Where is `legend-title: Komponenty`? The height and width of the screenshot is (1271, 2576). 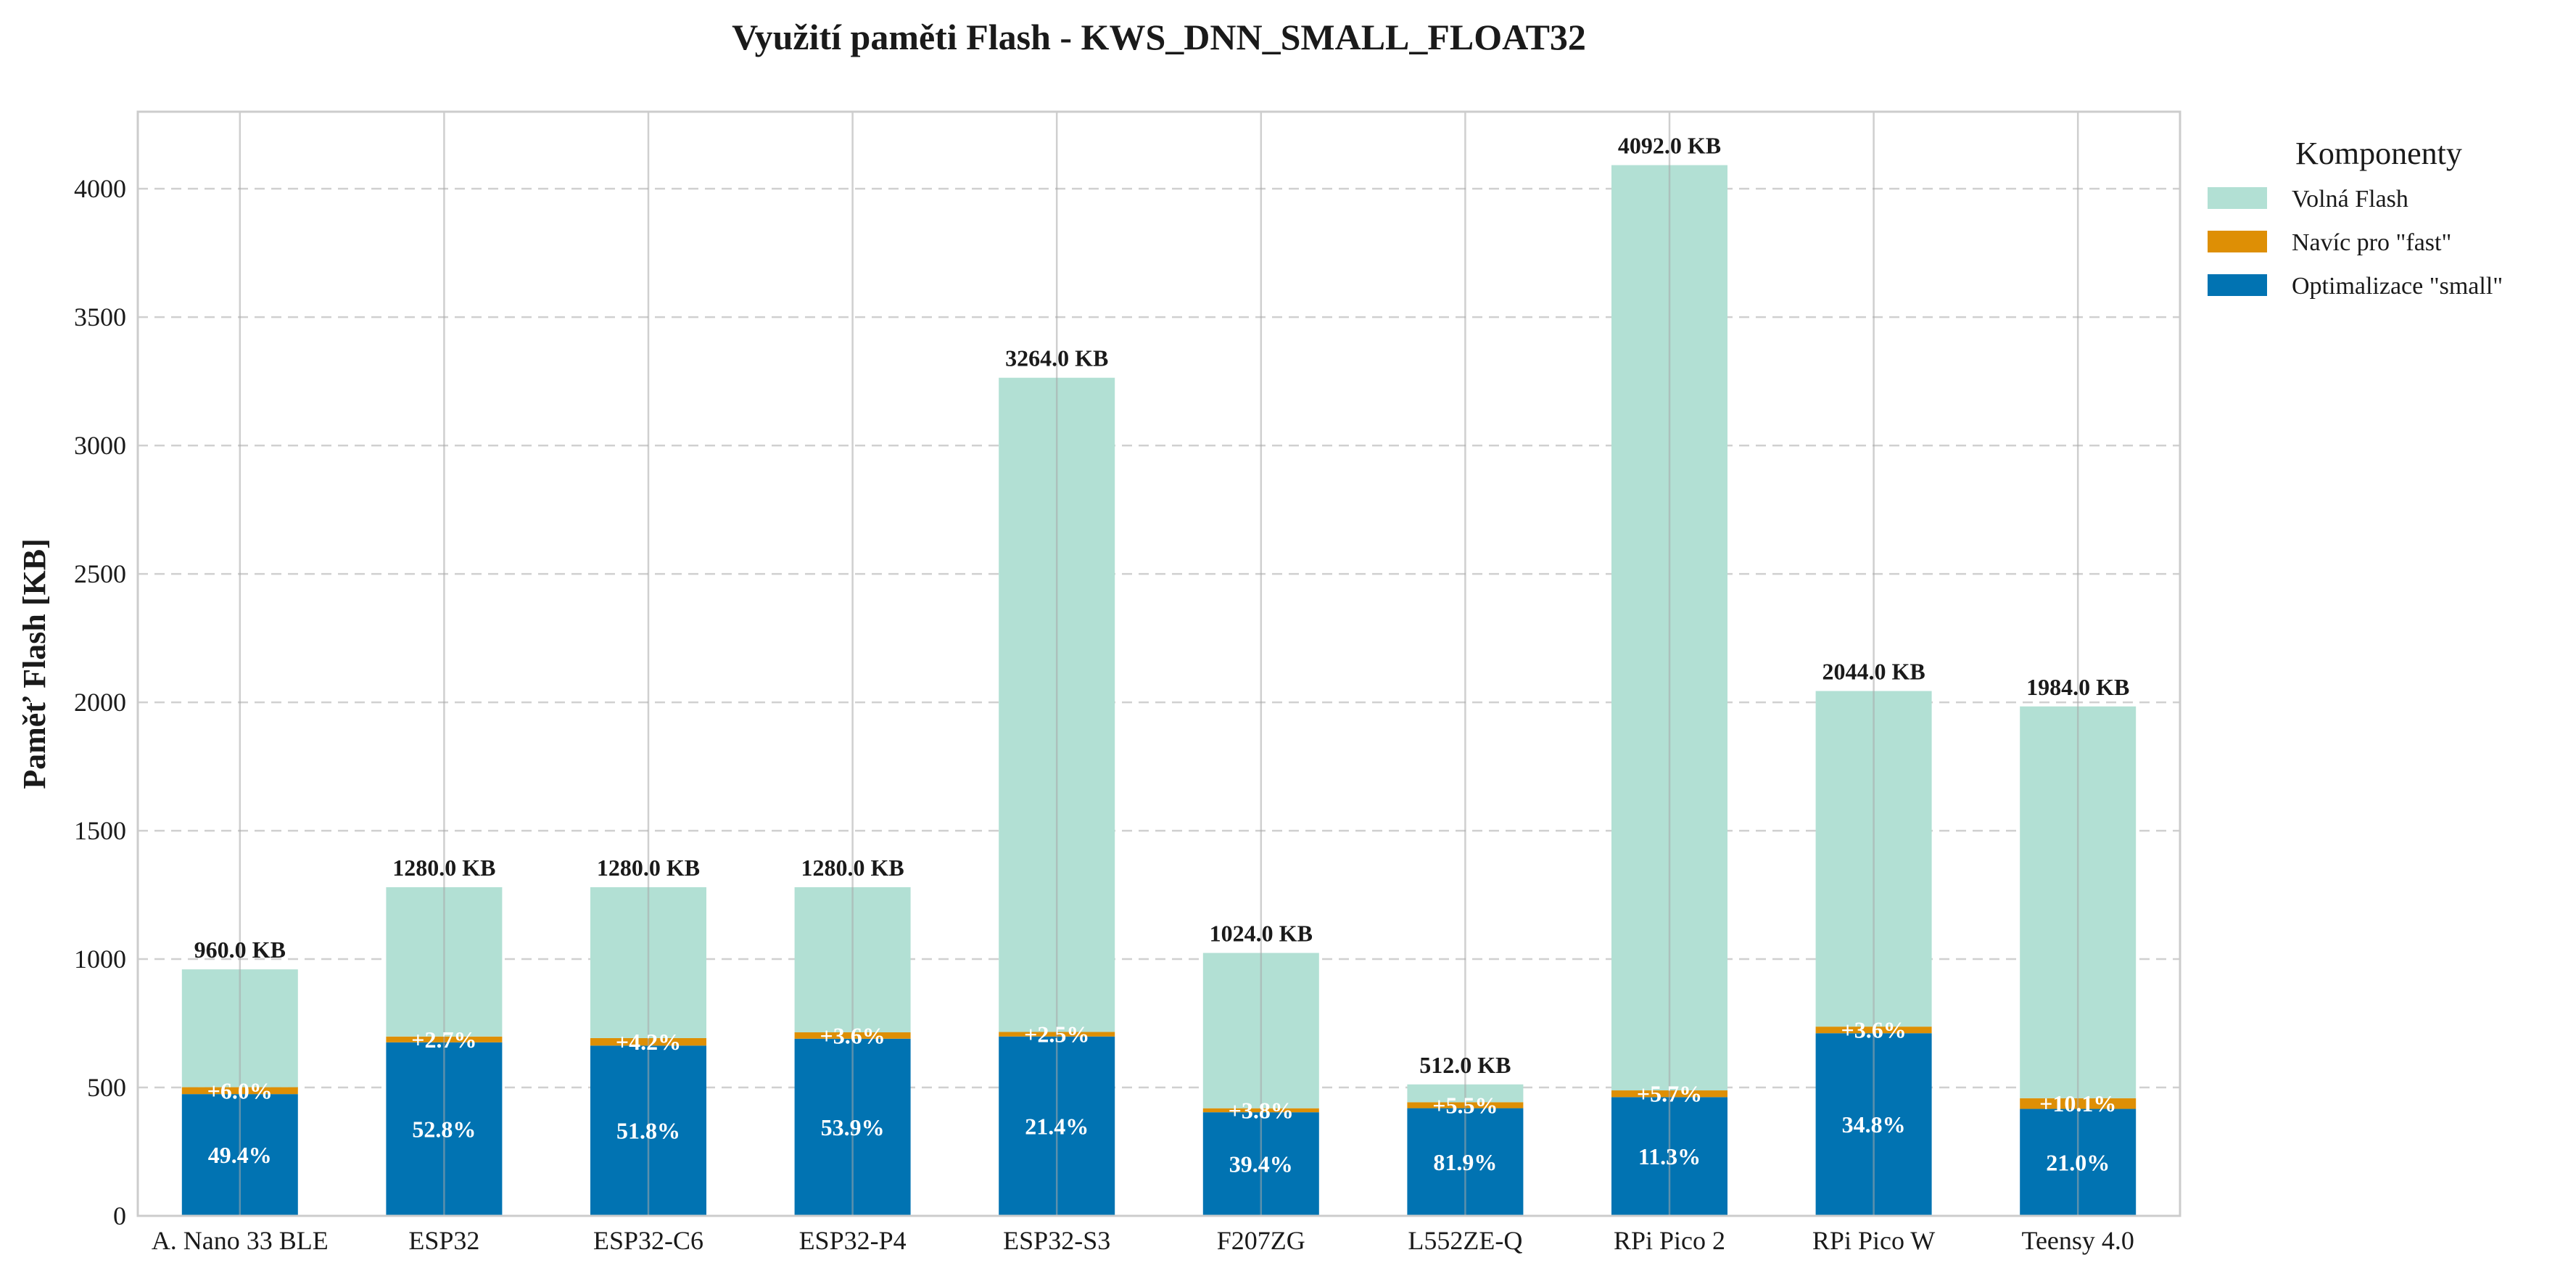
legend-title: Komponenty is located at coordinates (2378, 153).